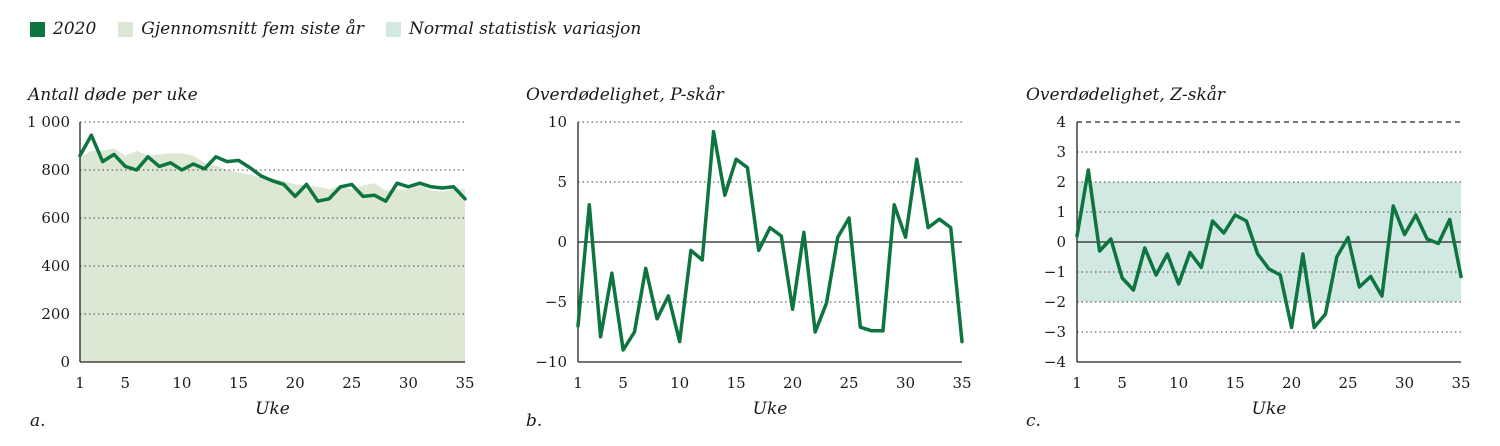 The height and width of the screenshot is (446, 1500). I want to click on chart-title: Overdødelighet, P-skår, so click(625, 95).